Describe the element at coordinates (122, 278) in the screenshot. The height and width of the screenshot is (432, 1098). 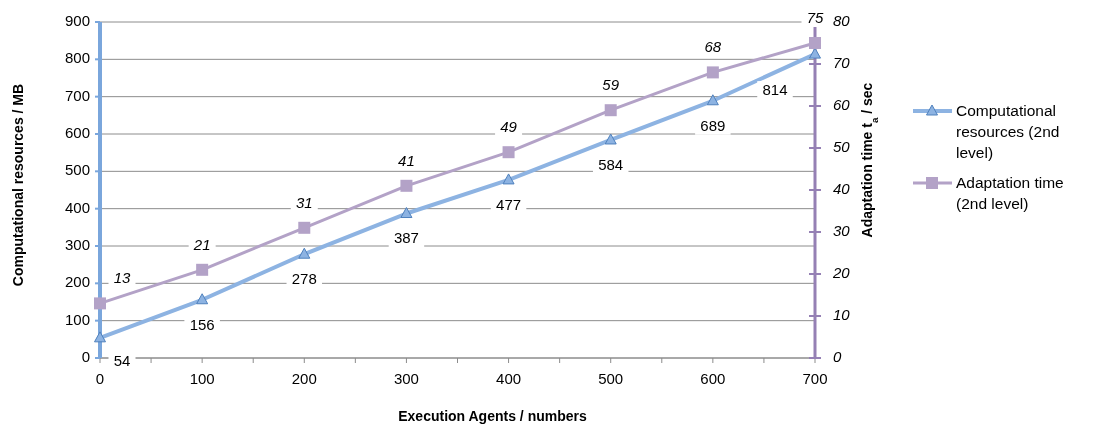
I see `data-label: 13` at that location.